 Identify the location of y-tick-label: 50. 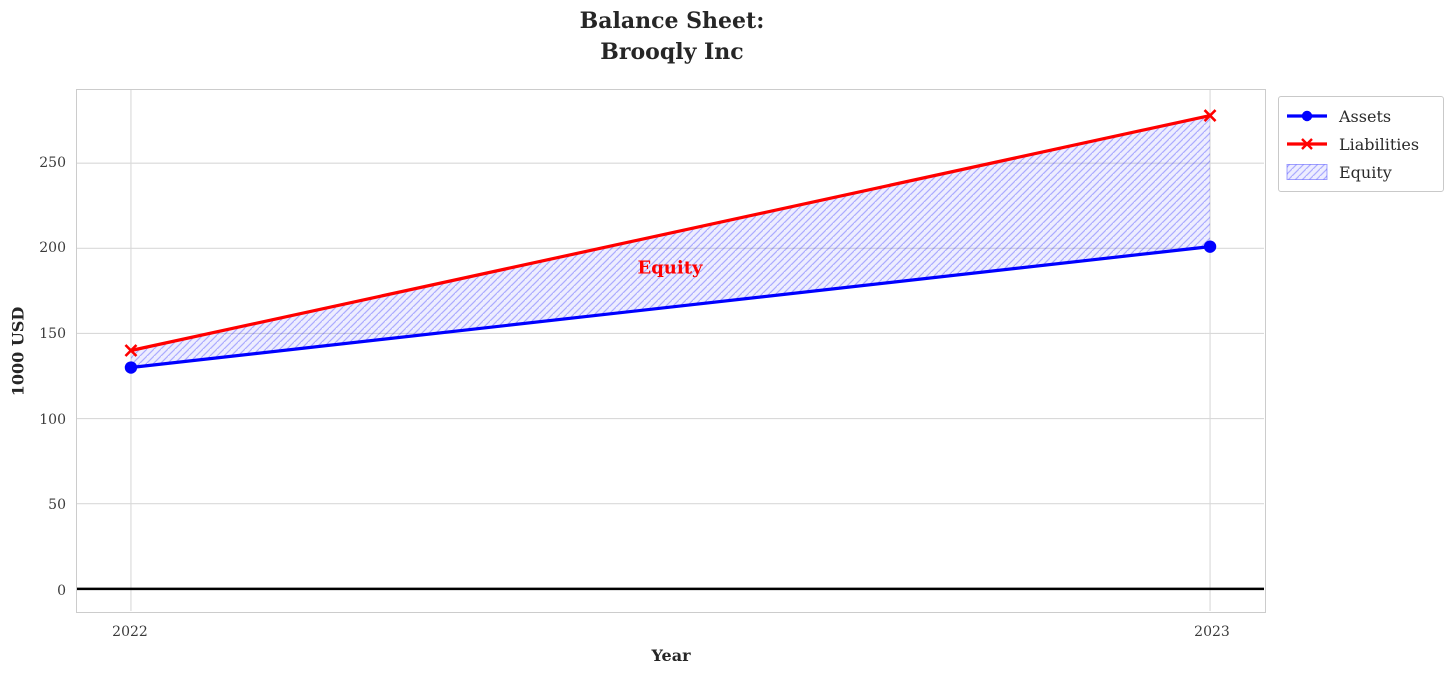
(57, 505).